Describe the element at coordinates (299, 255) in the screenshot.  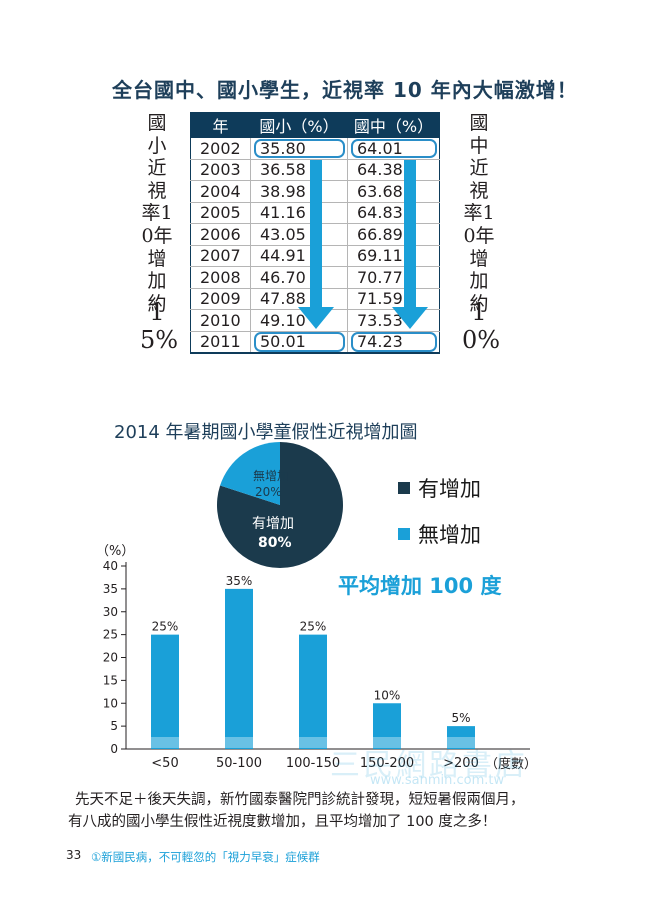
I see `cell-elementary: 44.91` at that location.